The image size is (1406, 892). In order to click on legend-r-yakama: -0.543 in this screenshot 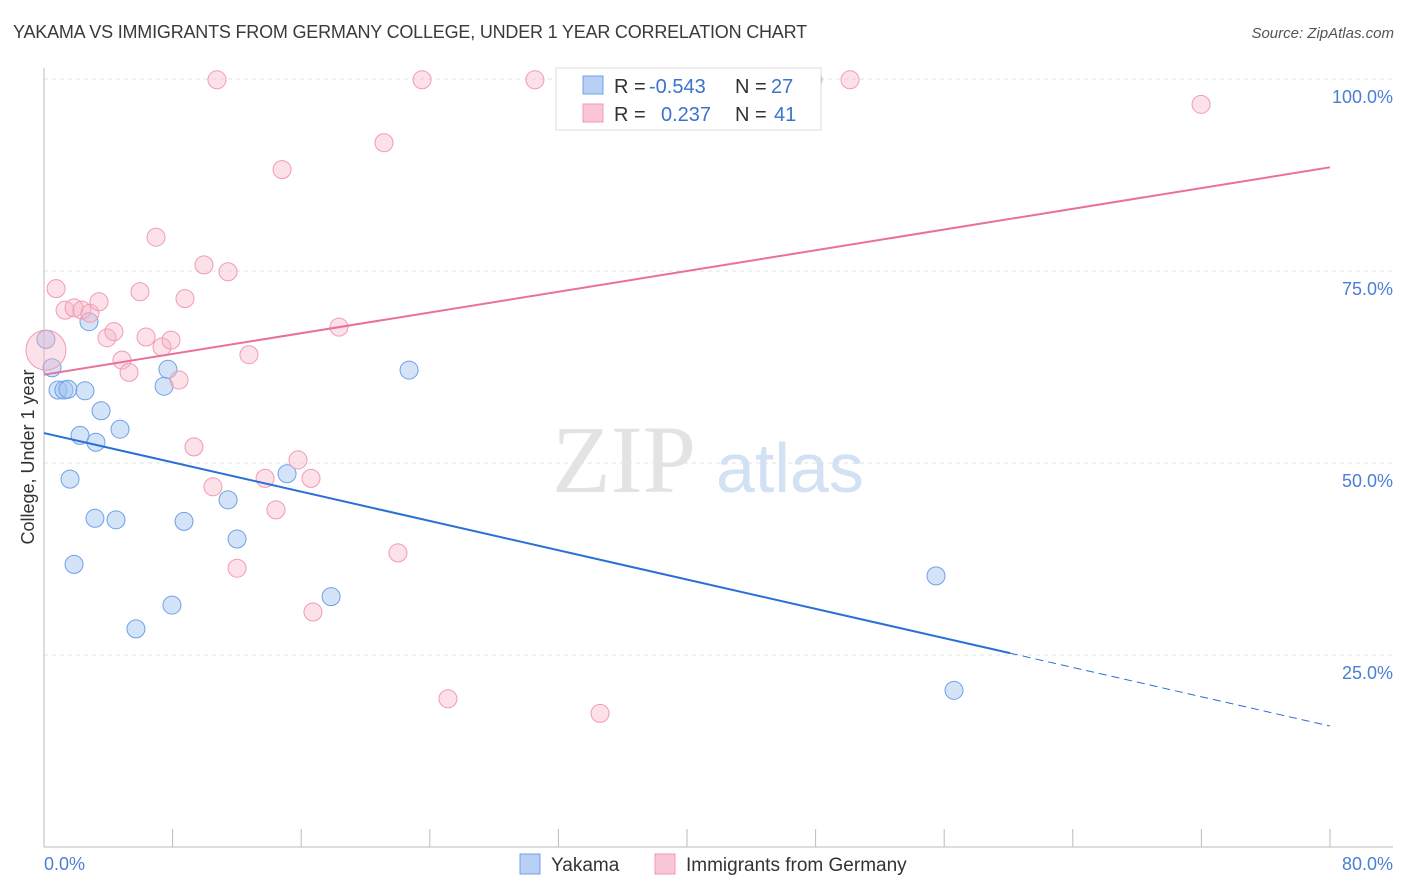, I will do `click(677, 87)`.